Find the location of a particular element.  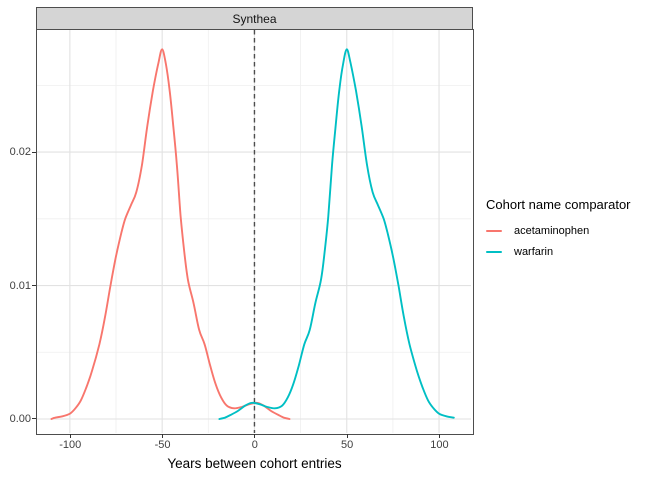

legend-item: warfarin is located at coordinates (577, 251).